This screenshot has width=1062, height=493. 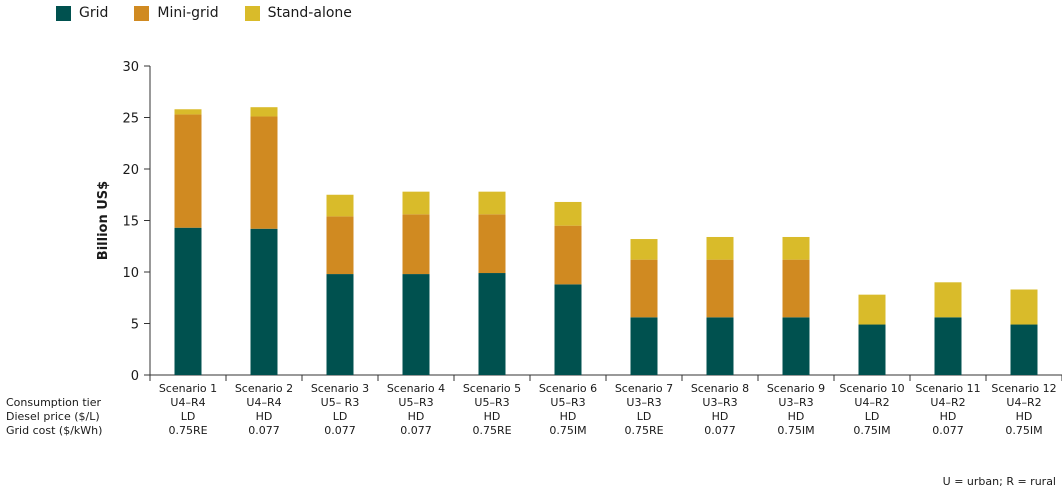 I want to click on y-tick-label: 0, so click(x=135, y=376).